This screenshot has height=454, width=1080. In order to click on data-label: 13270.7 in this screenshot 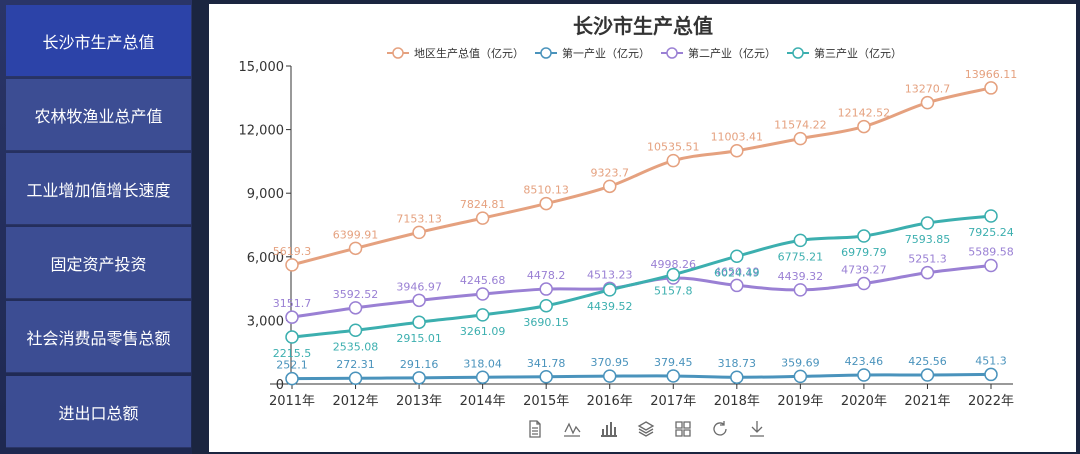, I will do `click(928, 89)`.